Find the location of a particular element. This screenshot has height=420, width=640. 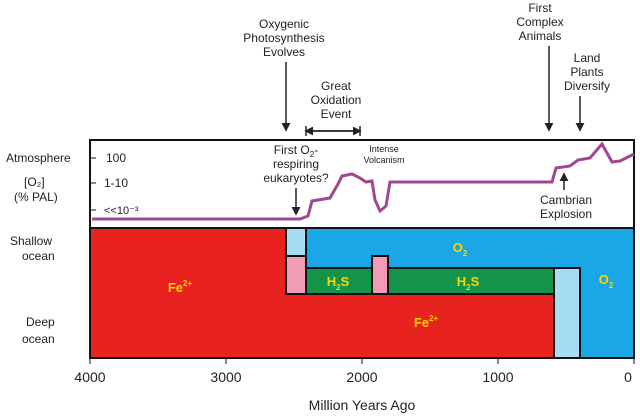

complex-animals-label-2: Complex is located at coordinates (539, 22).